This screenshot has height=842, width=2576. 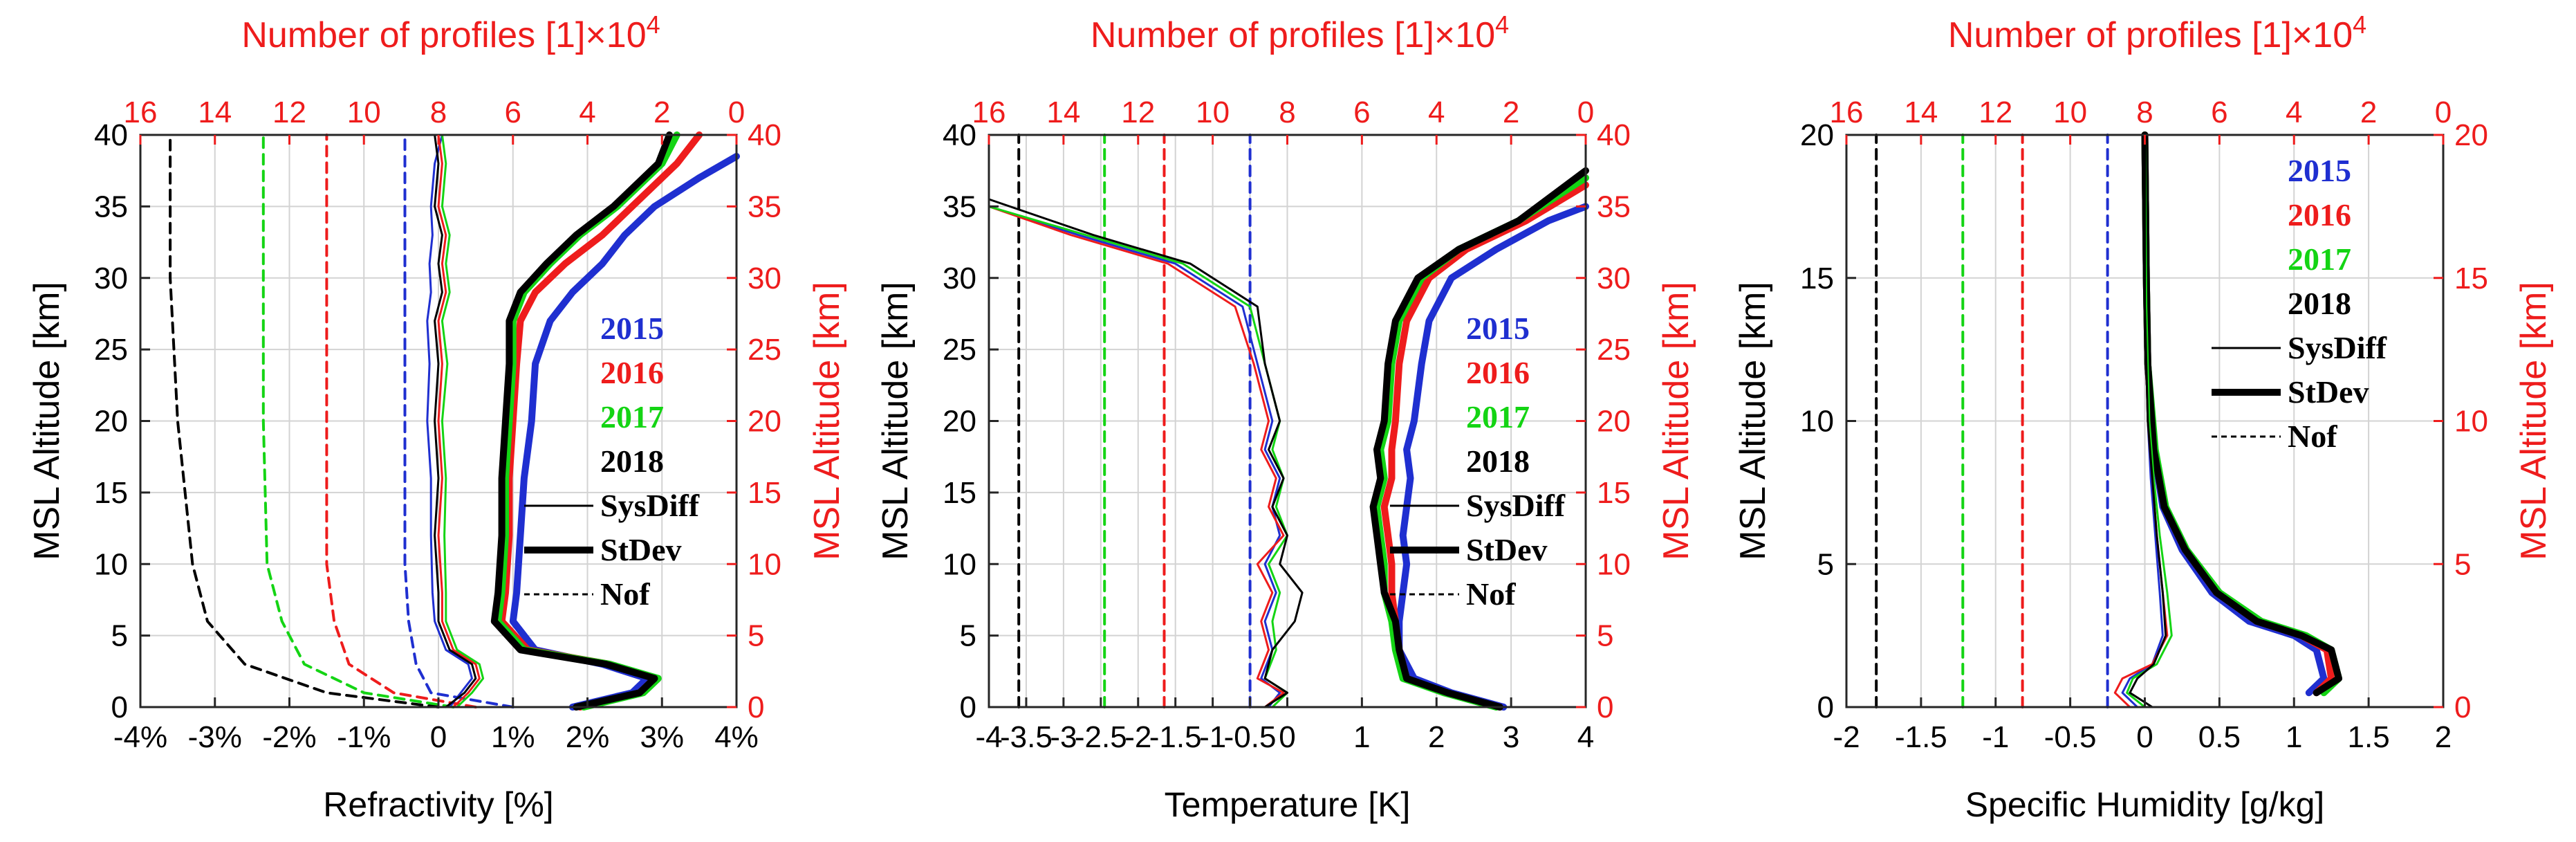 What do you see at coordinates (1064, 737) in the screenshot?
I see `x-tick-label: -3` at bounding box center [1064, 737].